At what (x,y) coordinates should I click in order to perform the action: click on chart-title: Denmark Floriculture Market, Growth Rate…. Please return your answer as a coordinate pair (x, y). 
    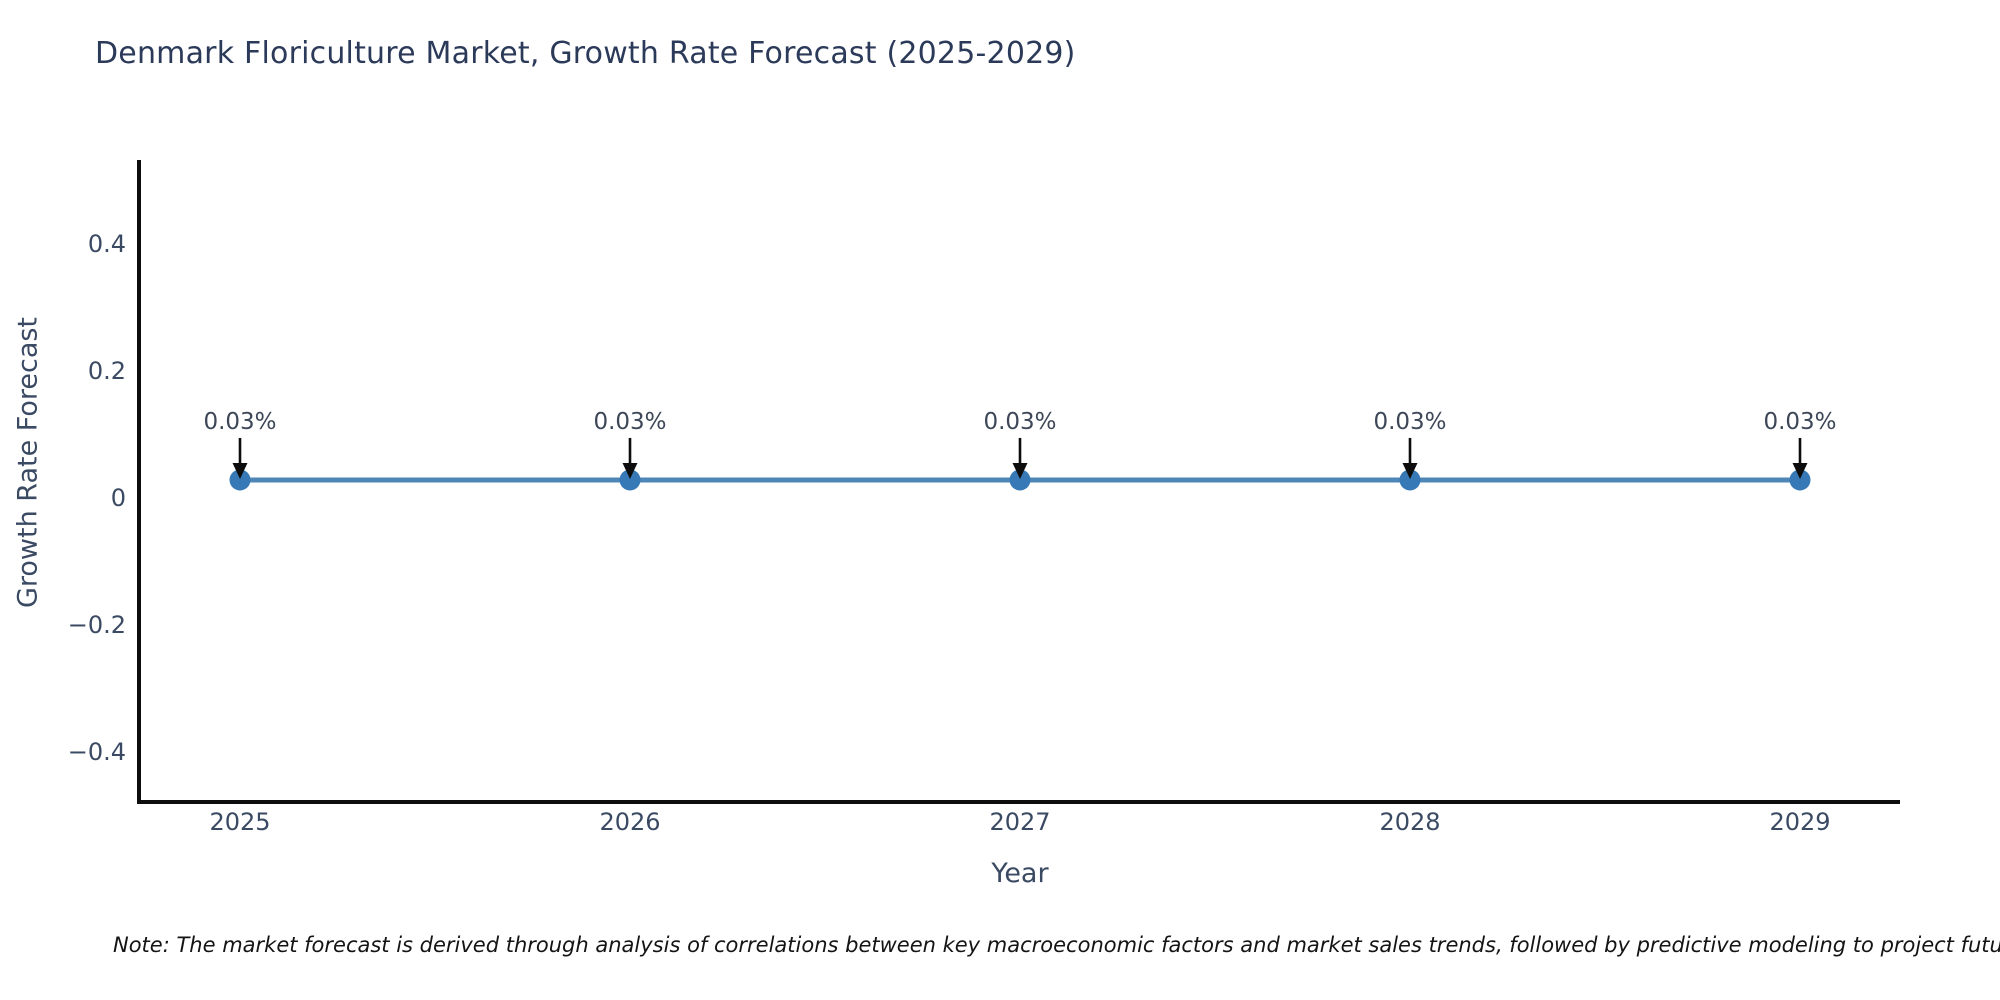
    Looking at the image, I should click on (585, 53).